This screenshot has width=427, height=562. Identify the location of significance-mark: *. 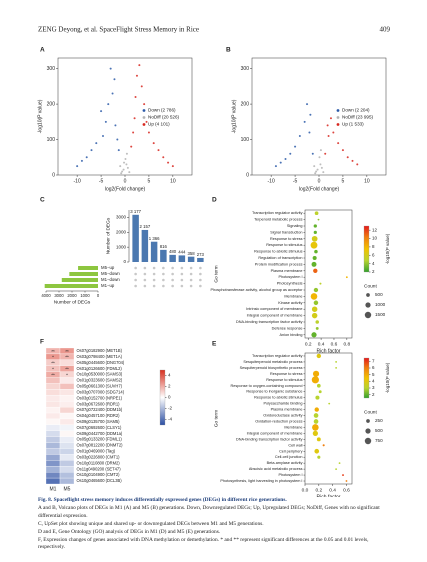
(67, 374).